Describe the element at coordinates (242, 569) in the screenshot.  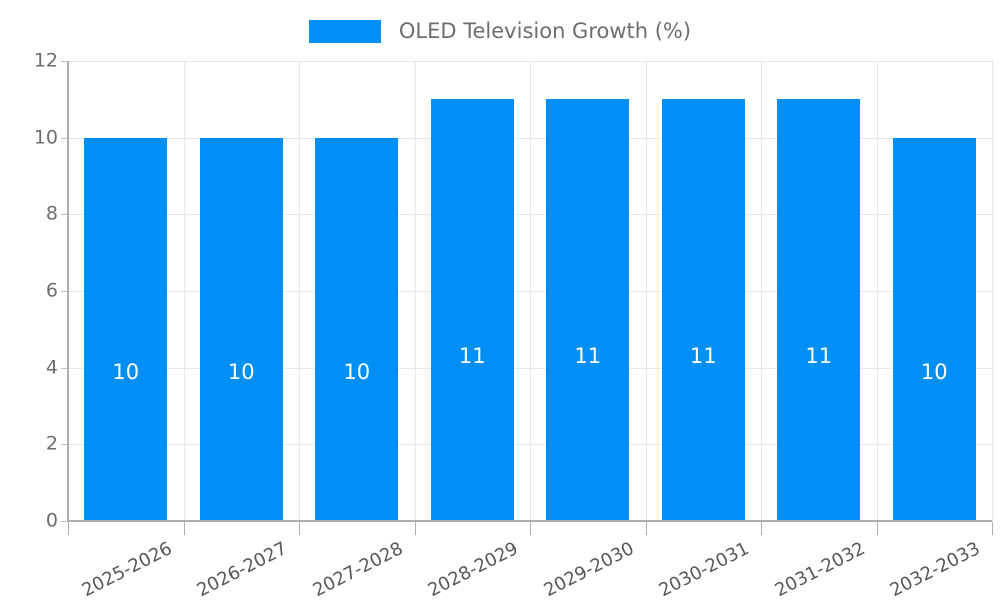
I see `x-axis-category-label: 2026-2027` at that location.